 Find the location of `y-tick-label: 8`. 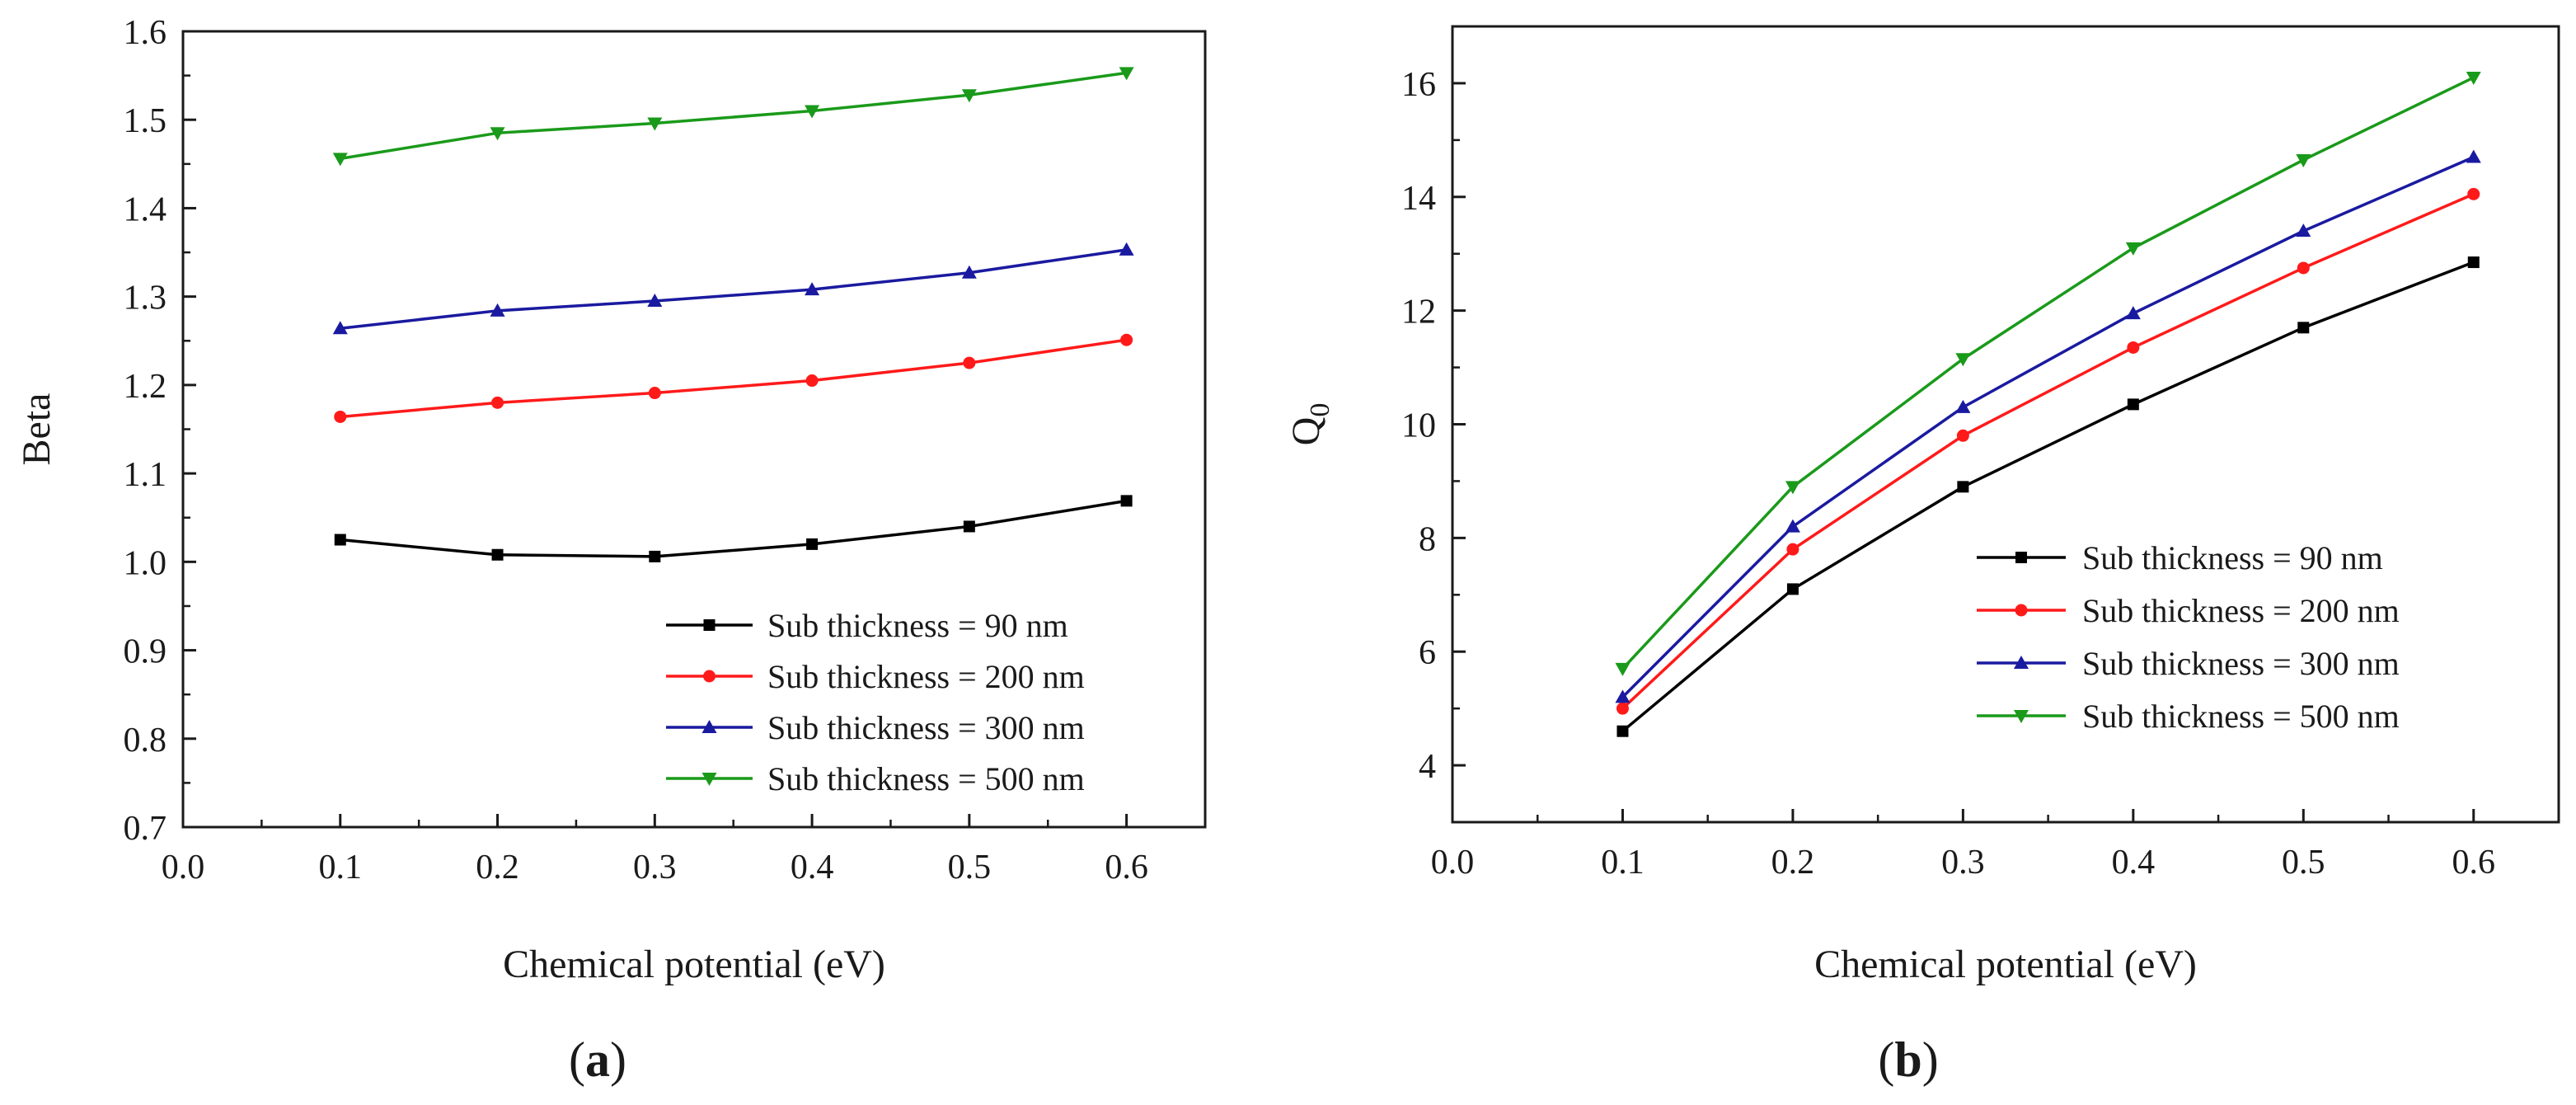

y-tick-label: 8 is located at coordinates (1427, 539).